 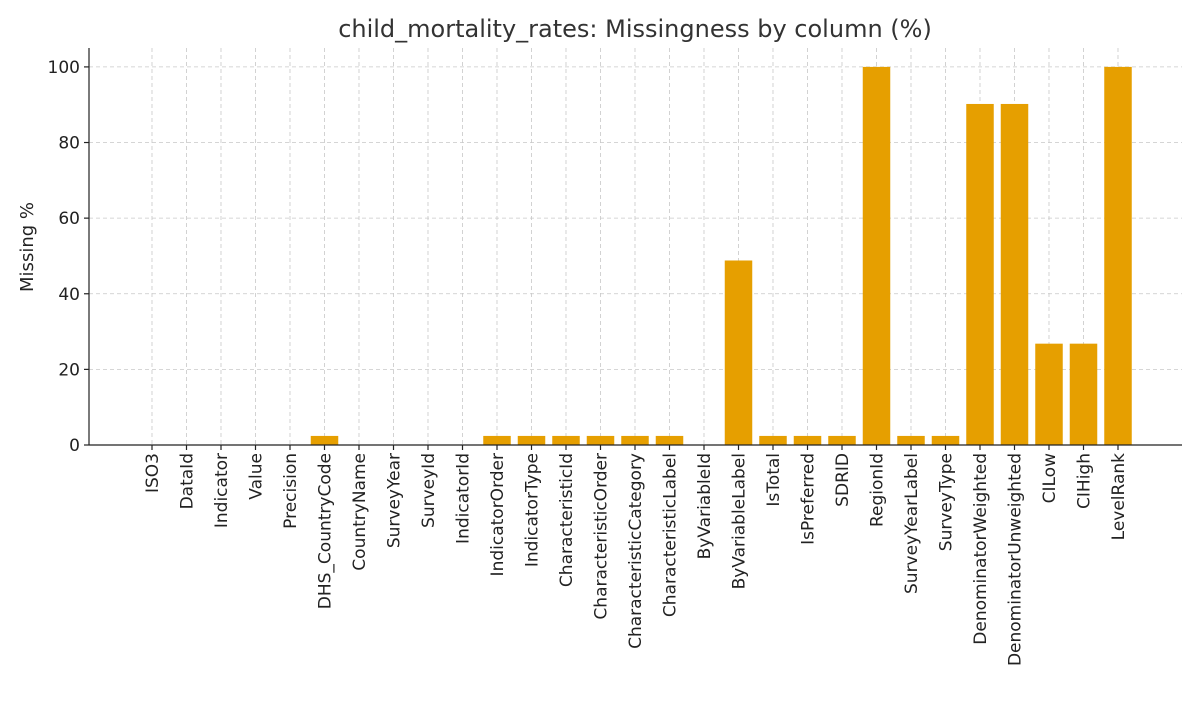 What do you see at coordinates (69, 295) in the screenshot?
I see `y-tick-label: 40` at bounding box center [69, 295].